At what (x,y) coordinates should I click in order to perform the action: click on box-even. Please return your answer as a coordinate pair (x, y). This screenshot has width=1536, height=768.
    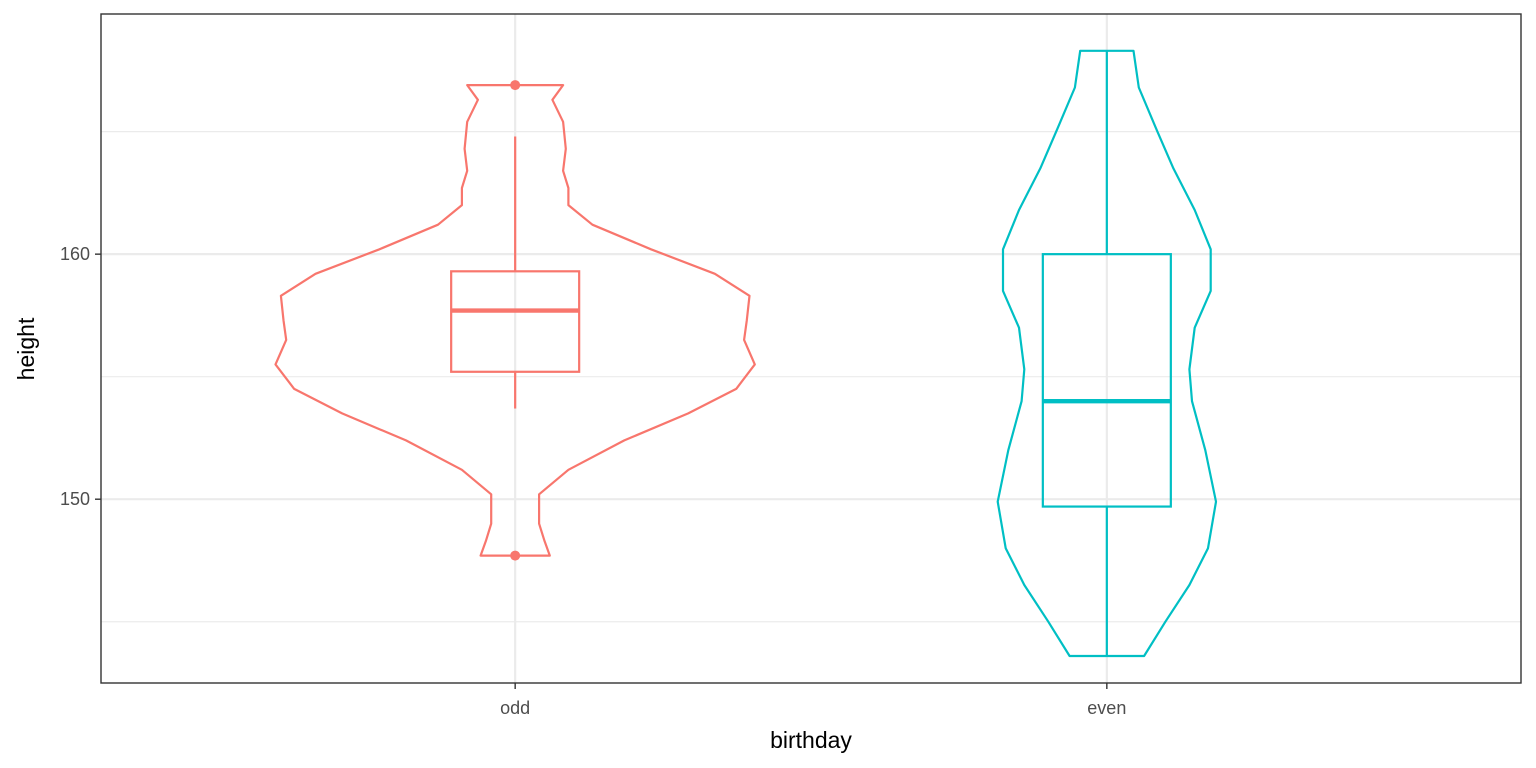
    Looking at the image, I should click on (1106, 380).